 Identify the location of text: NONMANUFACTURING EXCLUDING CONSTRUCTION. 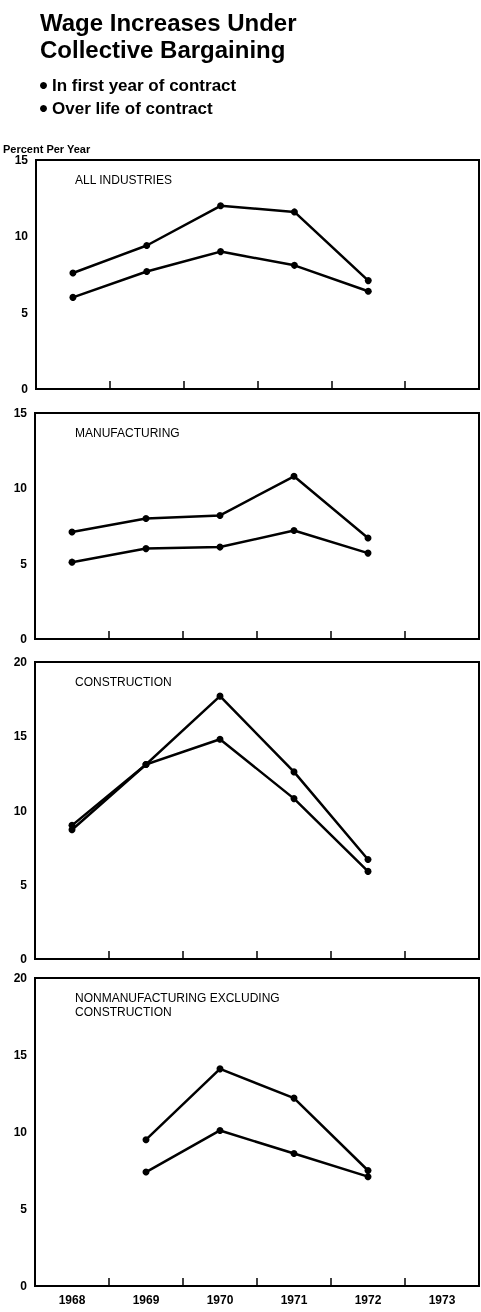
(179, 1005).